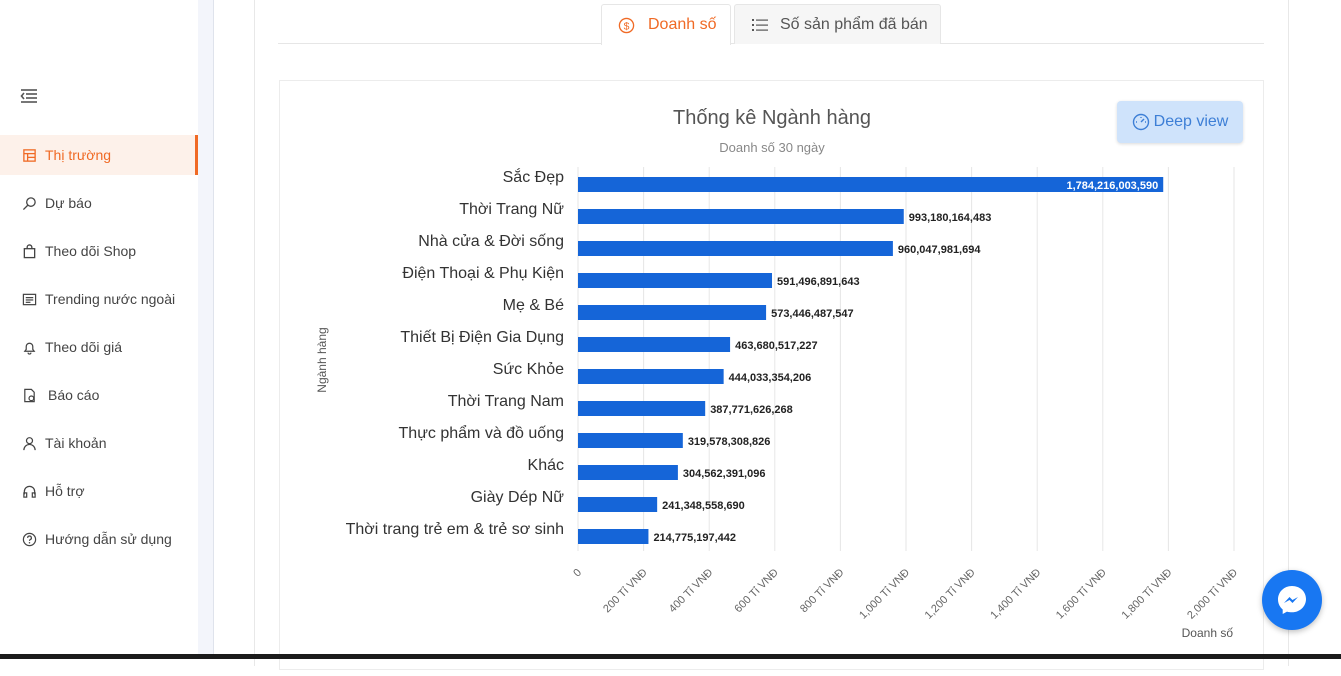 This screenshot has width=1341, height=676. What do you see at coordinates (29, 539) in the screenshot?
I see `help-icon` at bounding box center [29, 539].